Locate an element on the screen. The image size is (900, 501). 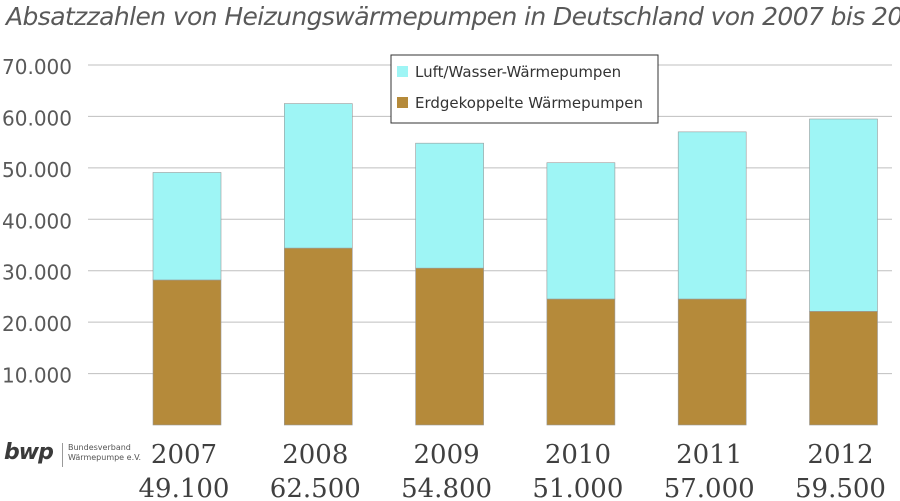
logo-org-line-2: Wärmepumpe e.V. is located at coordinates (105, 457).